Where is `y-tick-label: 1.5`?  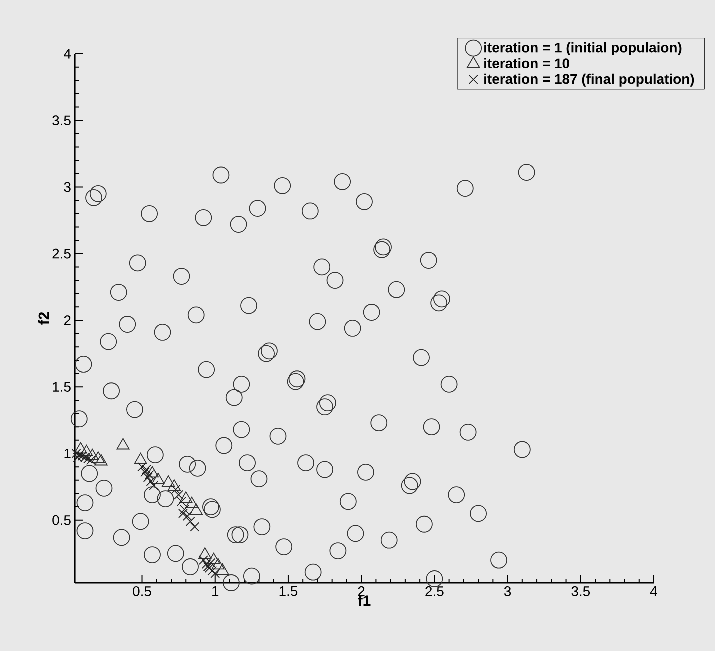 y-tick-label: 1.5 is located at coordinates (62, 387).